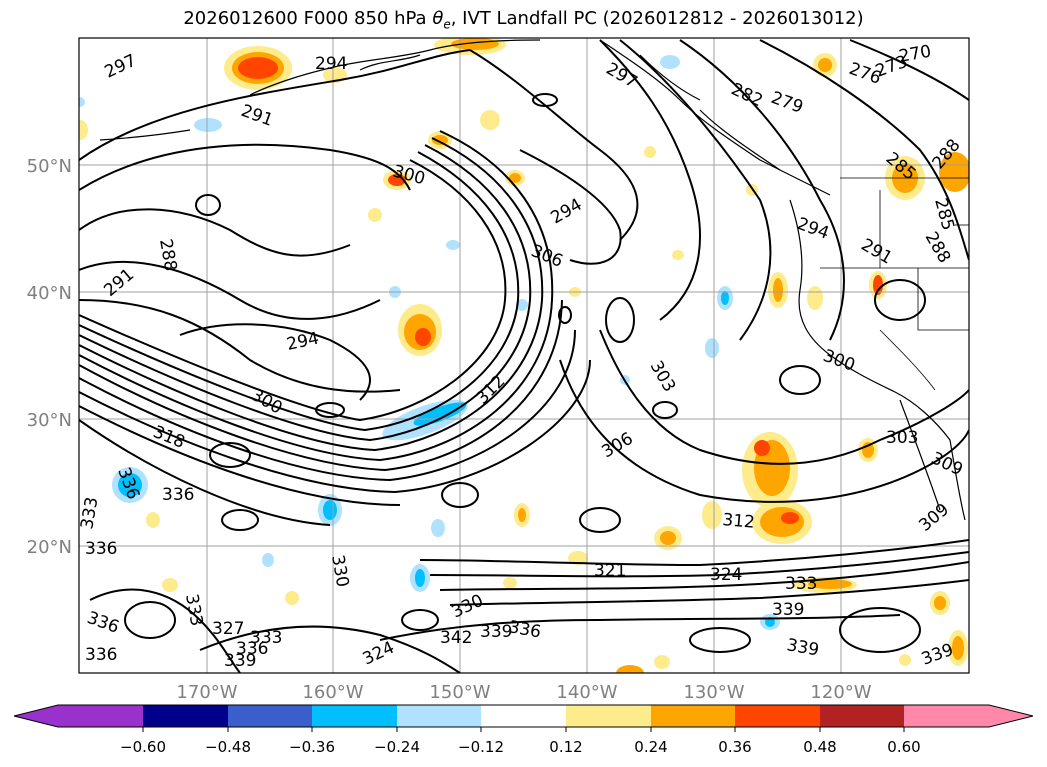 The height and width of the screenshot is (767, 1047). Describe the element at coordinates (49, 293) in the screenshot. I see `lat-label: 40°N` at that location.